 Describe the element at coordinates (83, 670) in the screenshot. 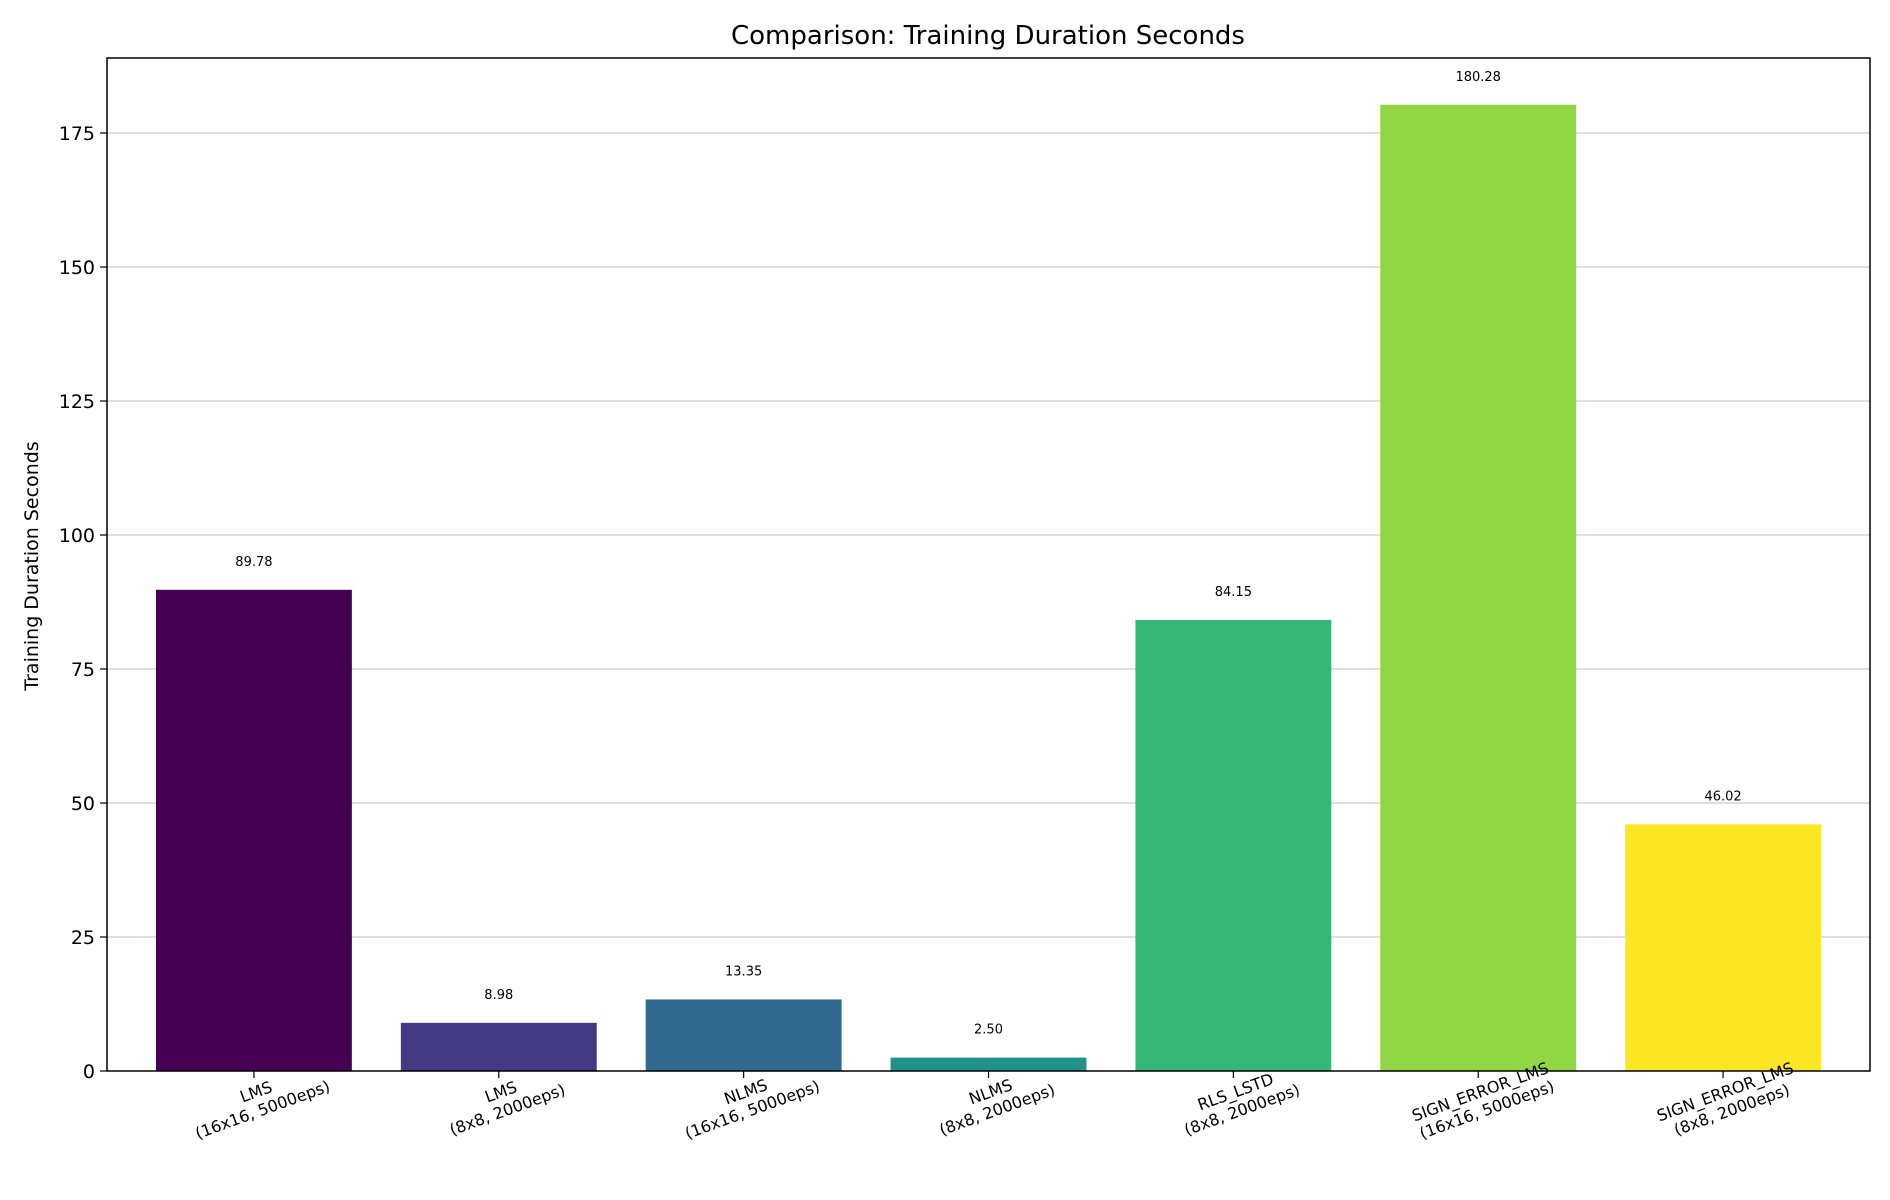

I see `y-tick-label-3: 75` at that location.